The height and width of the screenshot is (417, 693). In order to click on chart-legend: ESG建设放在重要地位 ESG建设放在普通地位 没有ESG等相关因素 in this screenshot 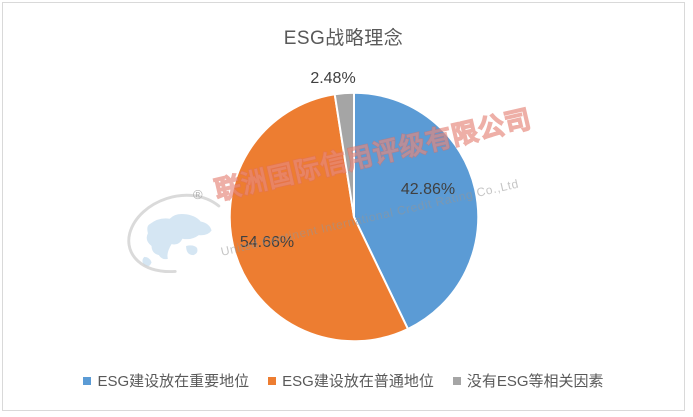, I will do `click(343, 380)`.